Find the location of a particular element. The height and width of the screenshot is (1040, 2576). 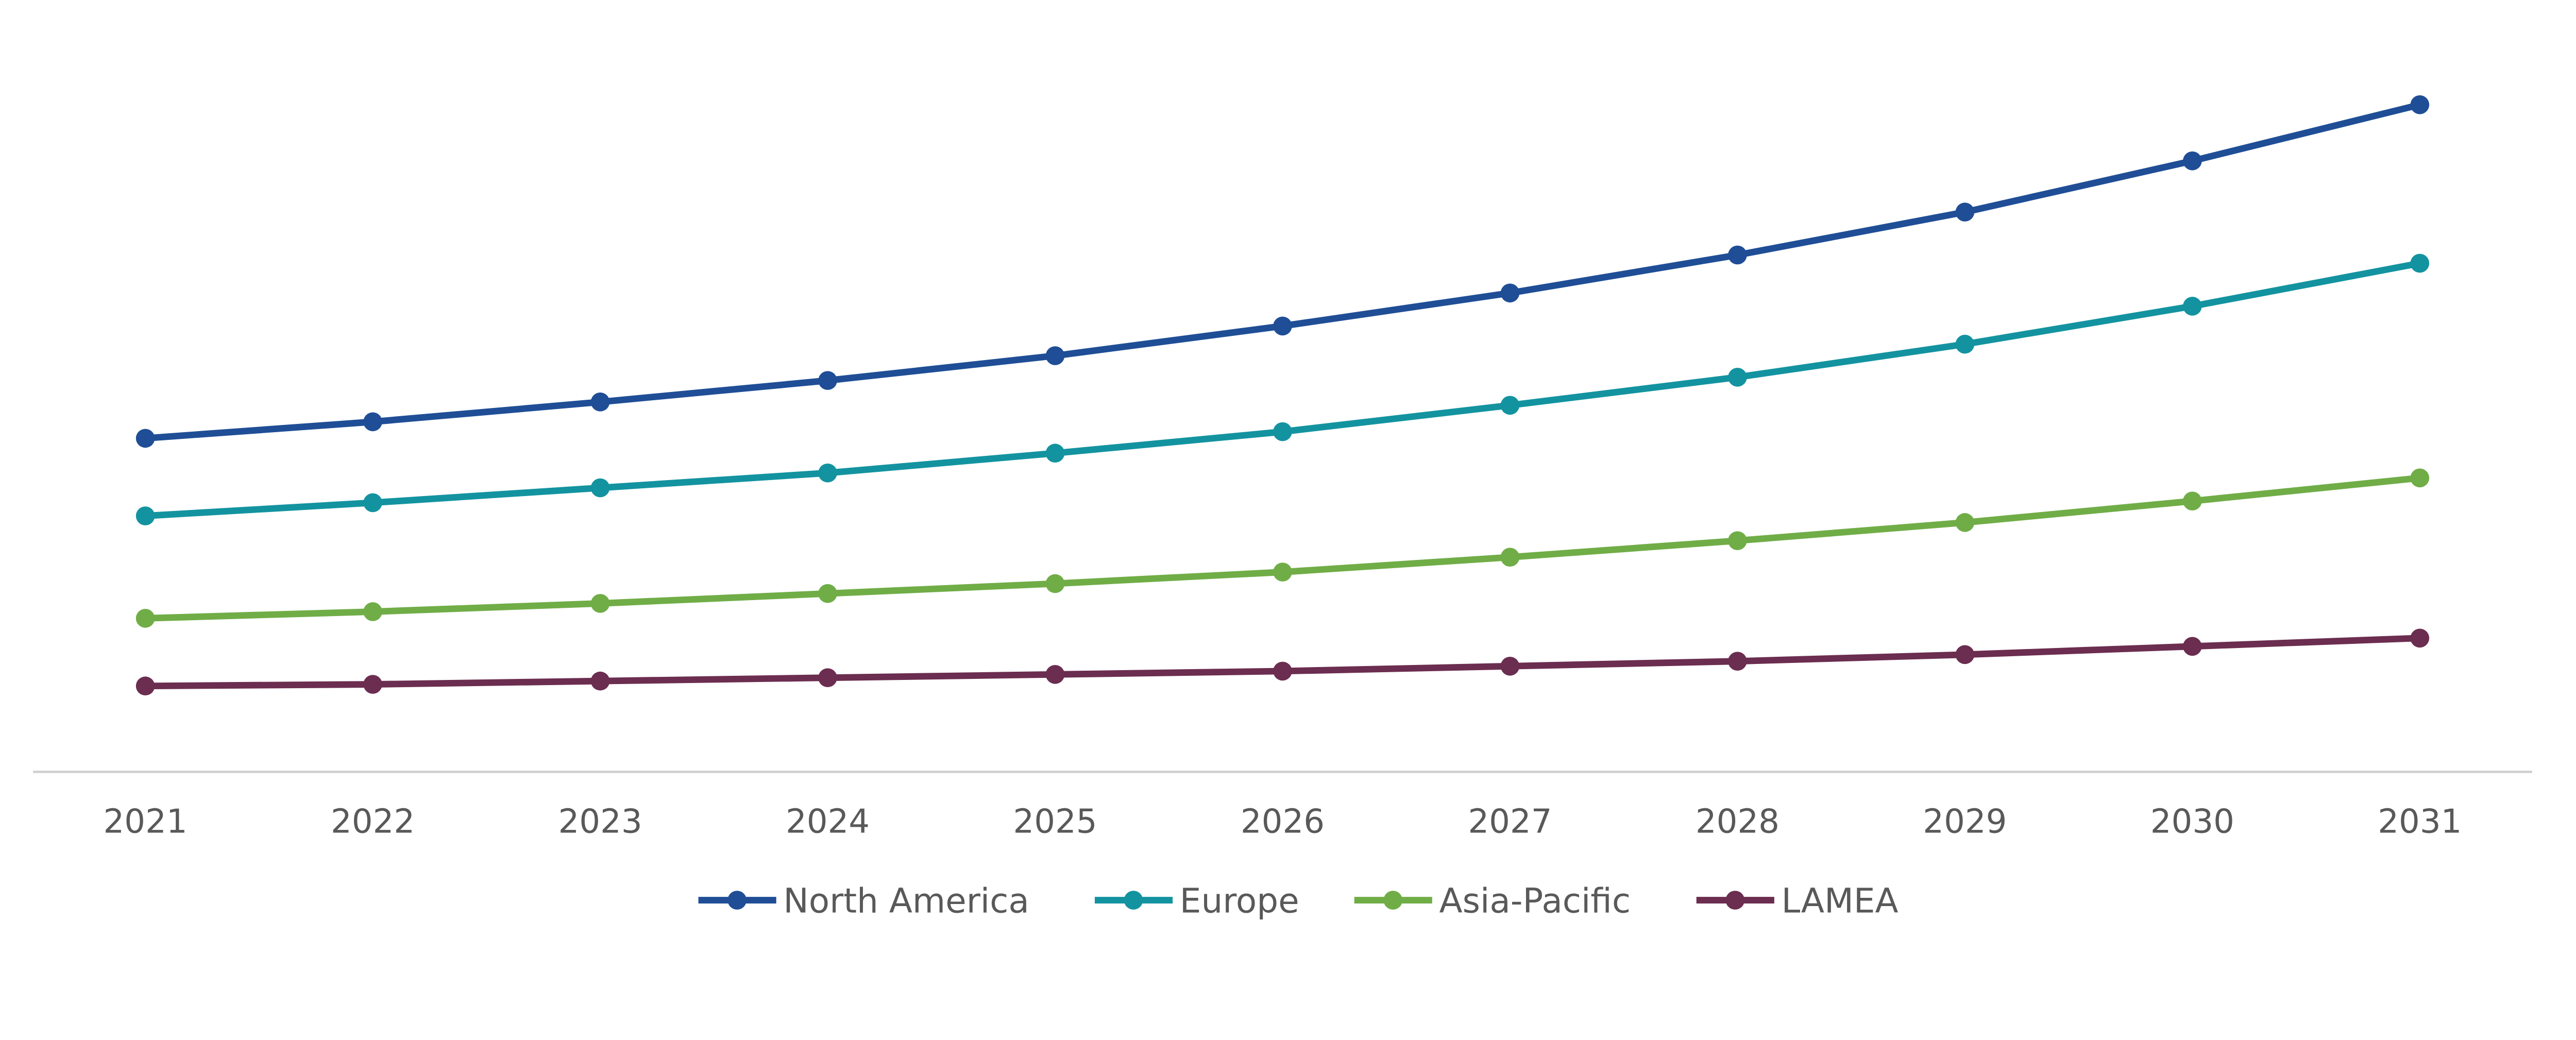

x-tick-label: 2024 is located at coordinates (828, 822).